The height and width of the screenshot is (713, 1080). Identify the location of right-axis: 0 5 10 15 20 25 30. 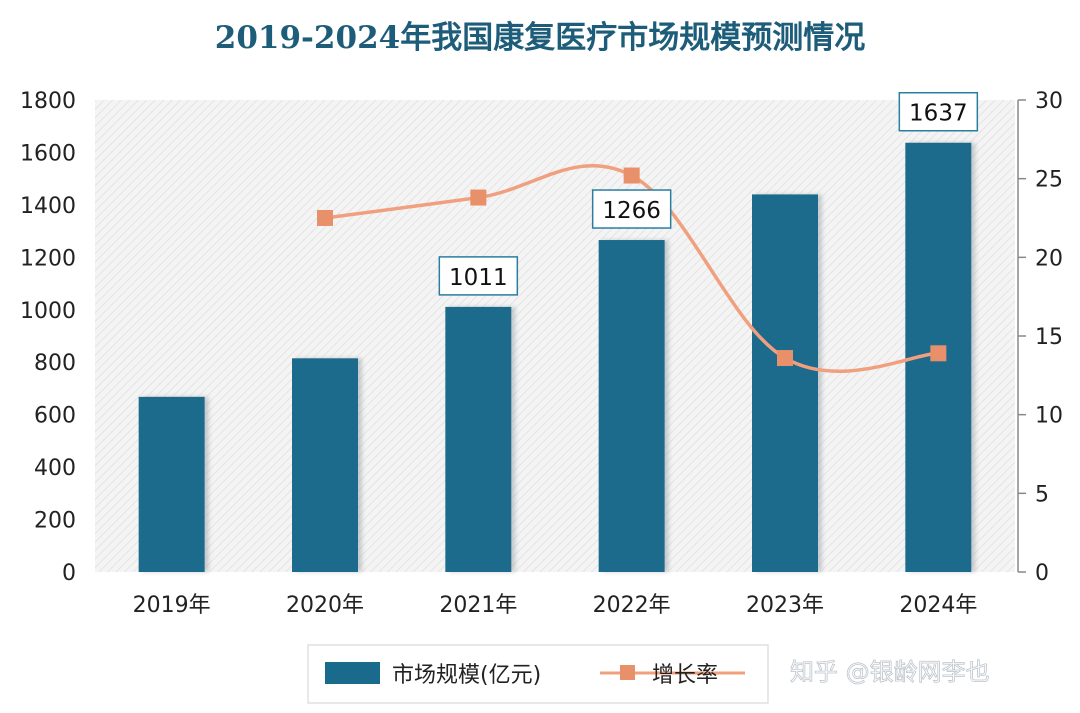
(1040, 337).